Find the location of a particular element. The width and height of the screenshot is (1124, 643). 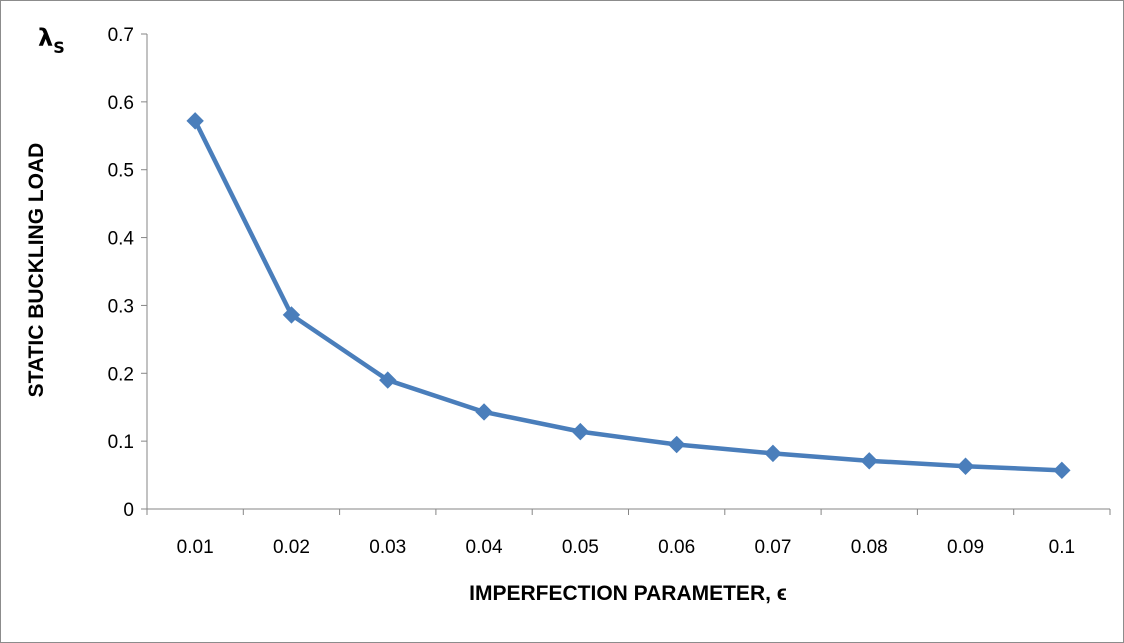

x-tick-label: 0.04 is located at coordinates (484, 547).